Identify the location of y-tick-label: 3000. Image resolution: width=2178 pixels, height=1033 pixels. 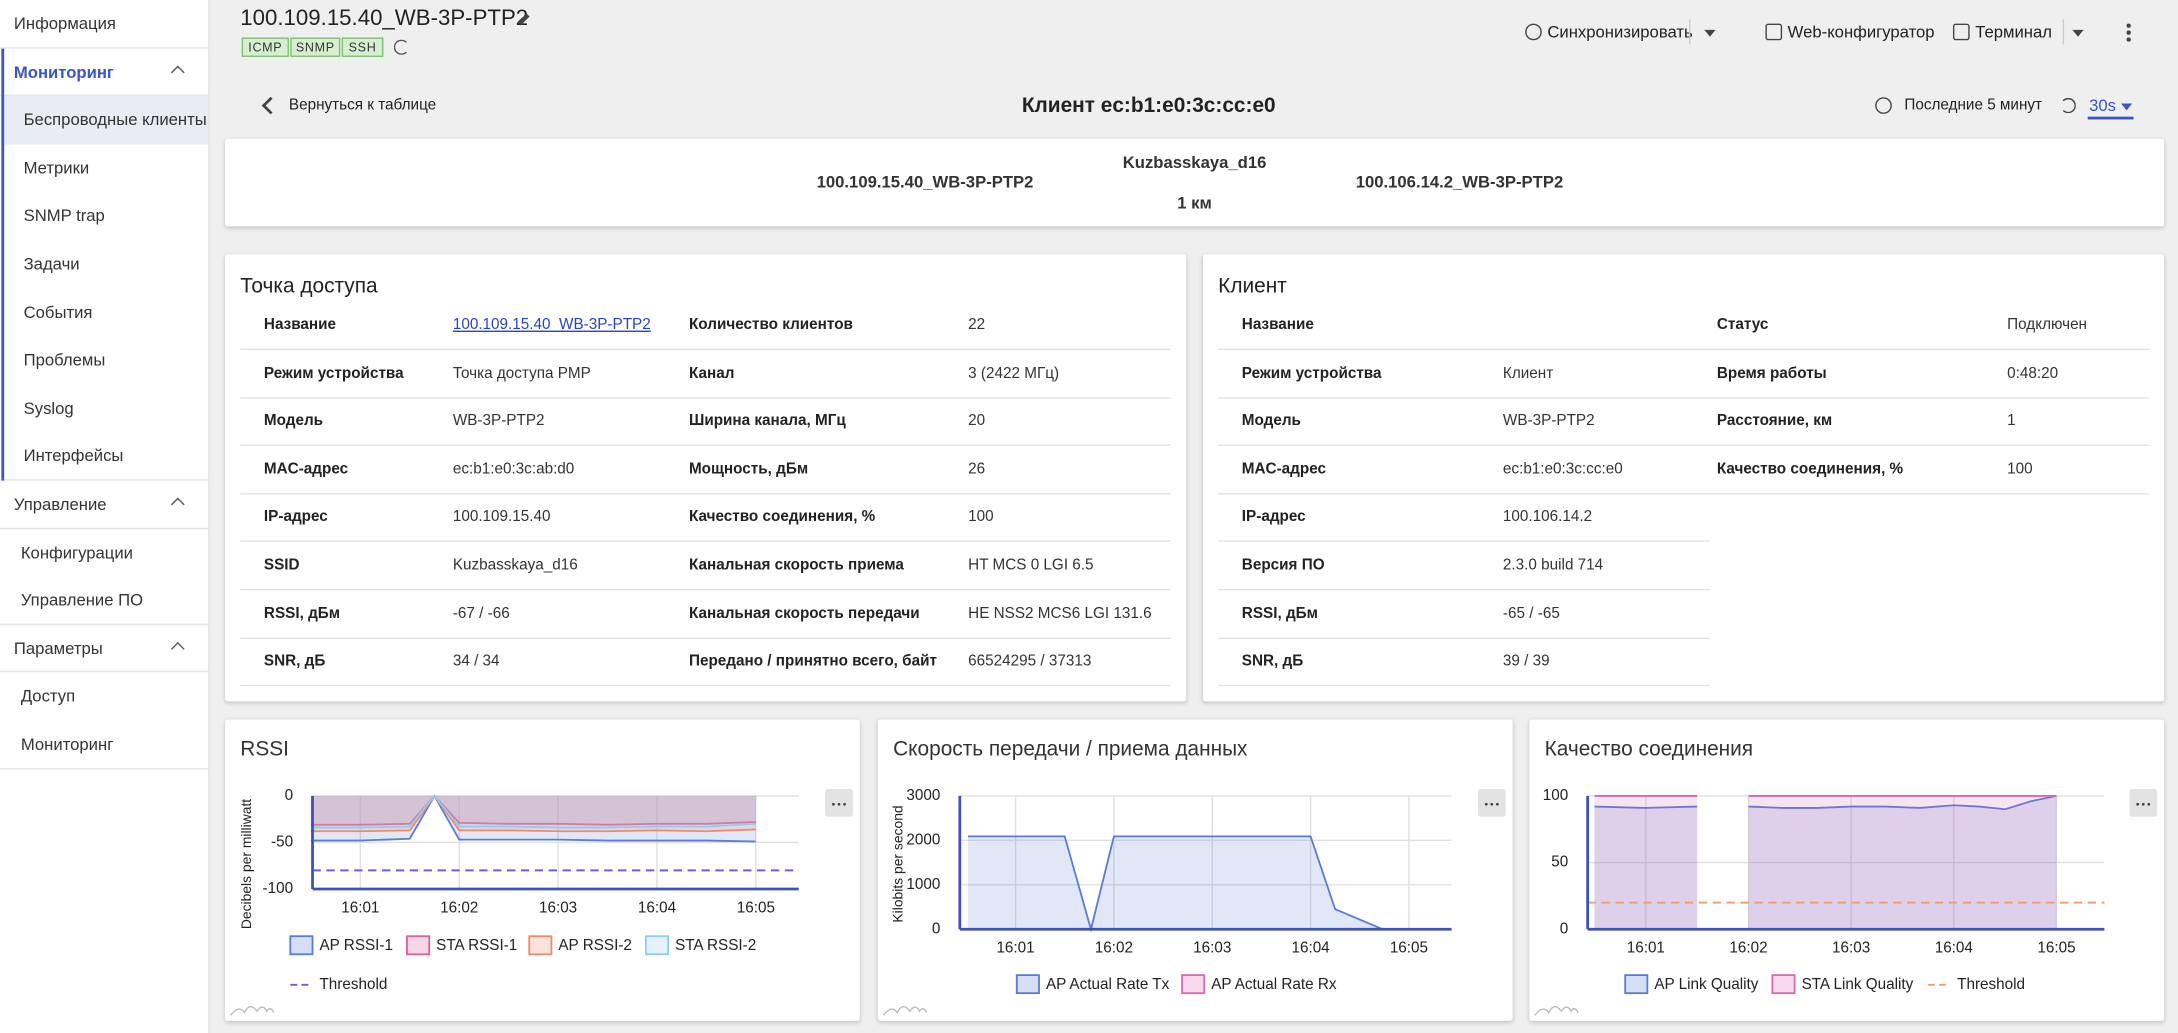
(923, 795).